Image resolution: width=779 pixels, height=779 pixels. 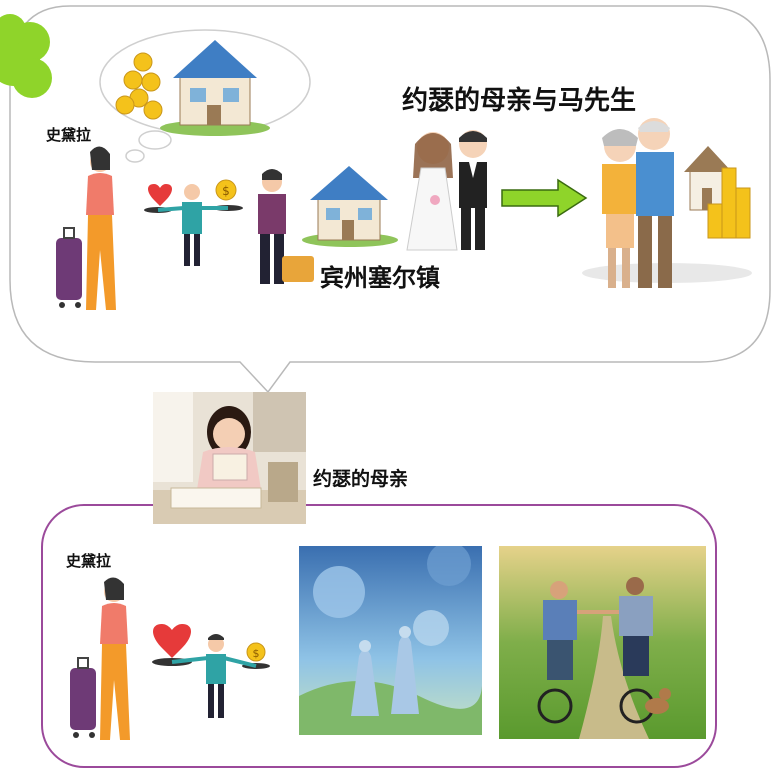 What do you see at coordinates (708, 178) in the screenshot?
I see `small-house-icon` at bounding box center [708, 178].